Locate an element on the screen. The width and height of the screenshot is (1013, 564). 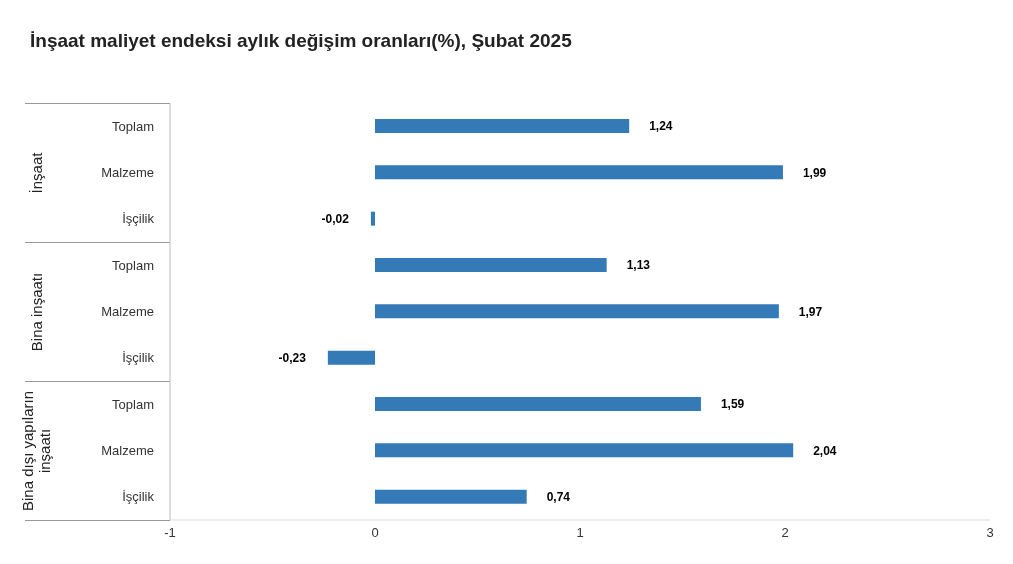
text: İnşaat is located at coordinates (36, 173).